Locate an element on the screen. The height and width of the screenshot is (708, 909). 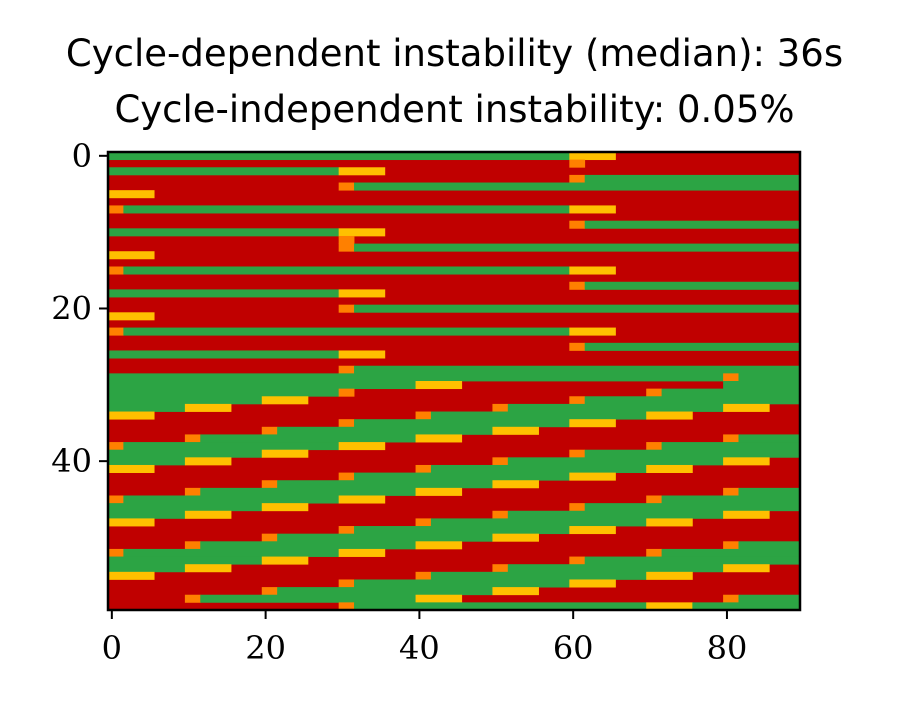
x-tick-label: 20 is located at coordinates (265, 648).